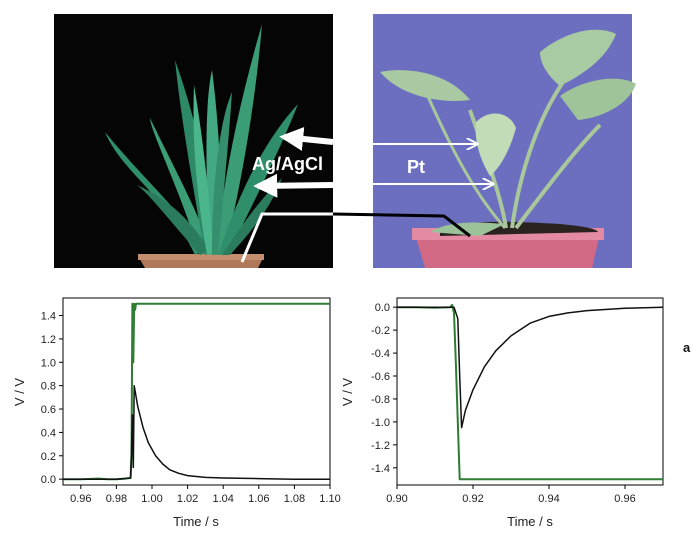  I want to click on chart-right-y-tick-label: 0.0, so click(382, 308).